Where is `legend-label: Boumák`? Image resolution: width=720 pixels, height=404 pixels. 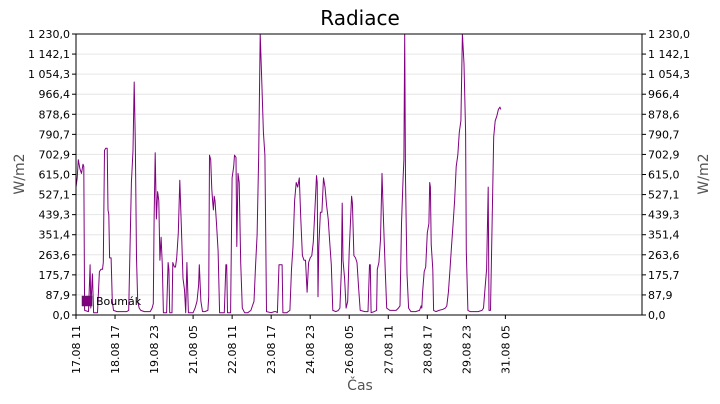
legend-label: Boumák is located at coordinates (119, 301).